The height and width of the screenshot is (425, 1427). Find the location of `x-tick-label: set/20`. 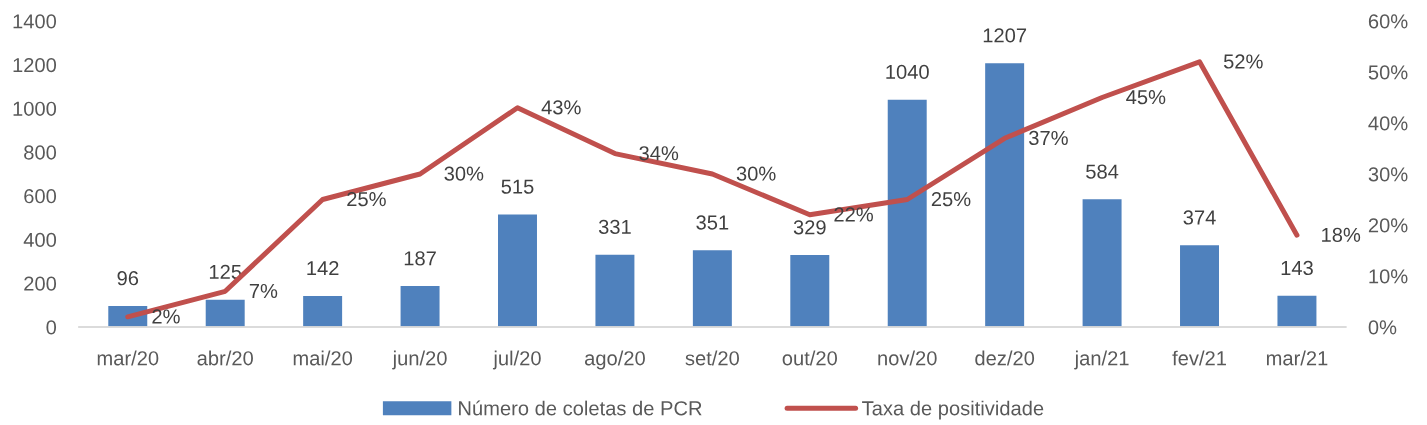

x-tick-label: set/20 is located at coordinates (712, 358).